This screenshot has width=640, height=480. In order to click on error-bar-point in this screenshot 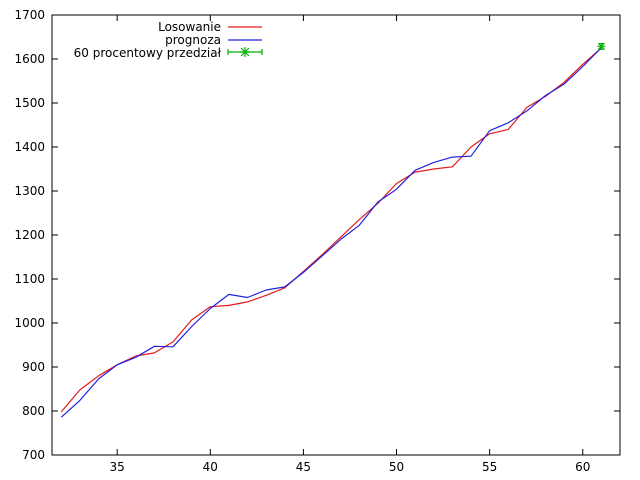, I will do `click(601, 46)`.